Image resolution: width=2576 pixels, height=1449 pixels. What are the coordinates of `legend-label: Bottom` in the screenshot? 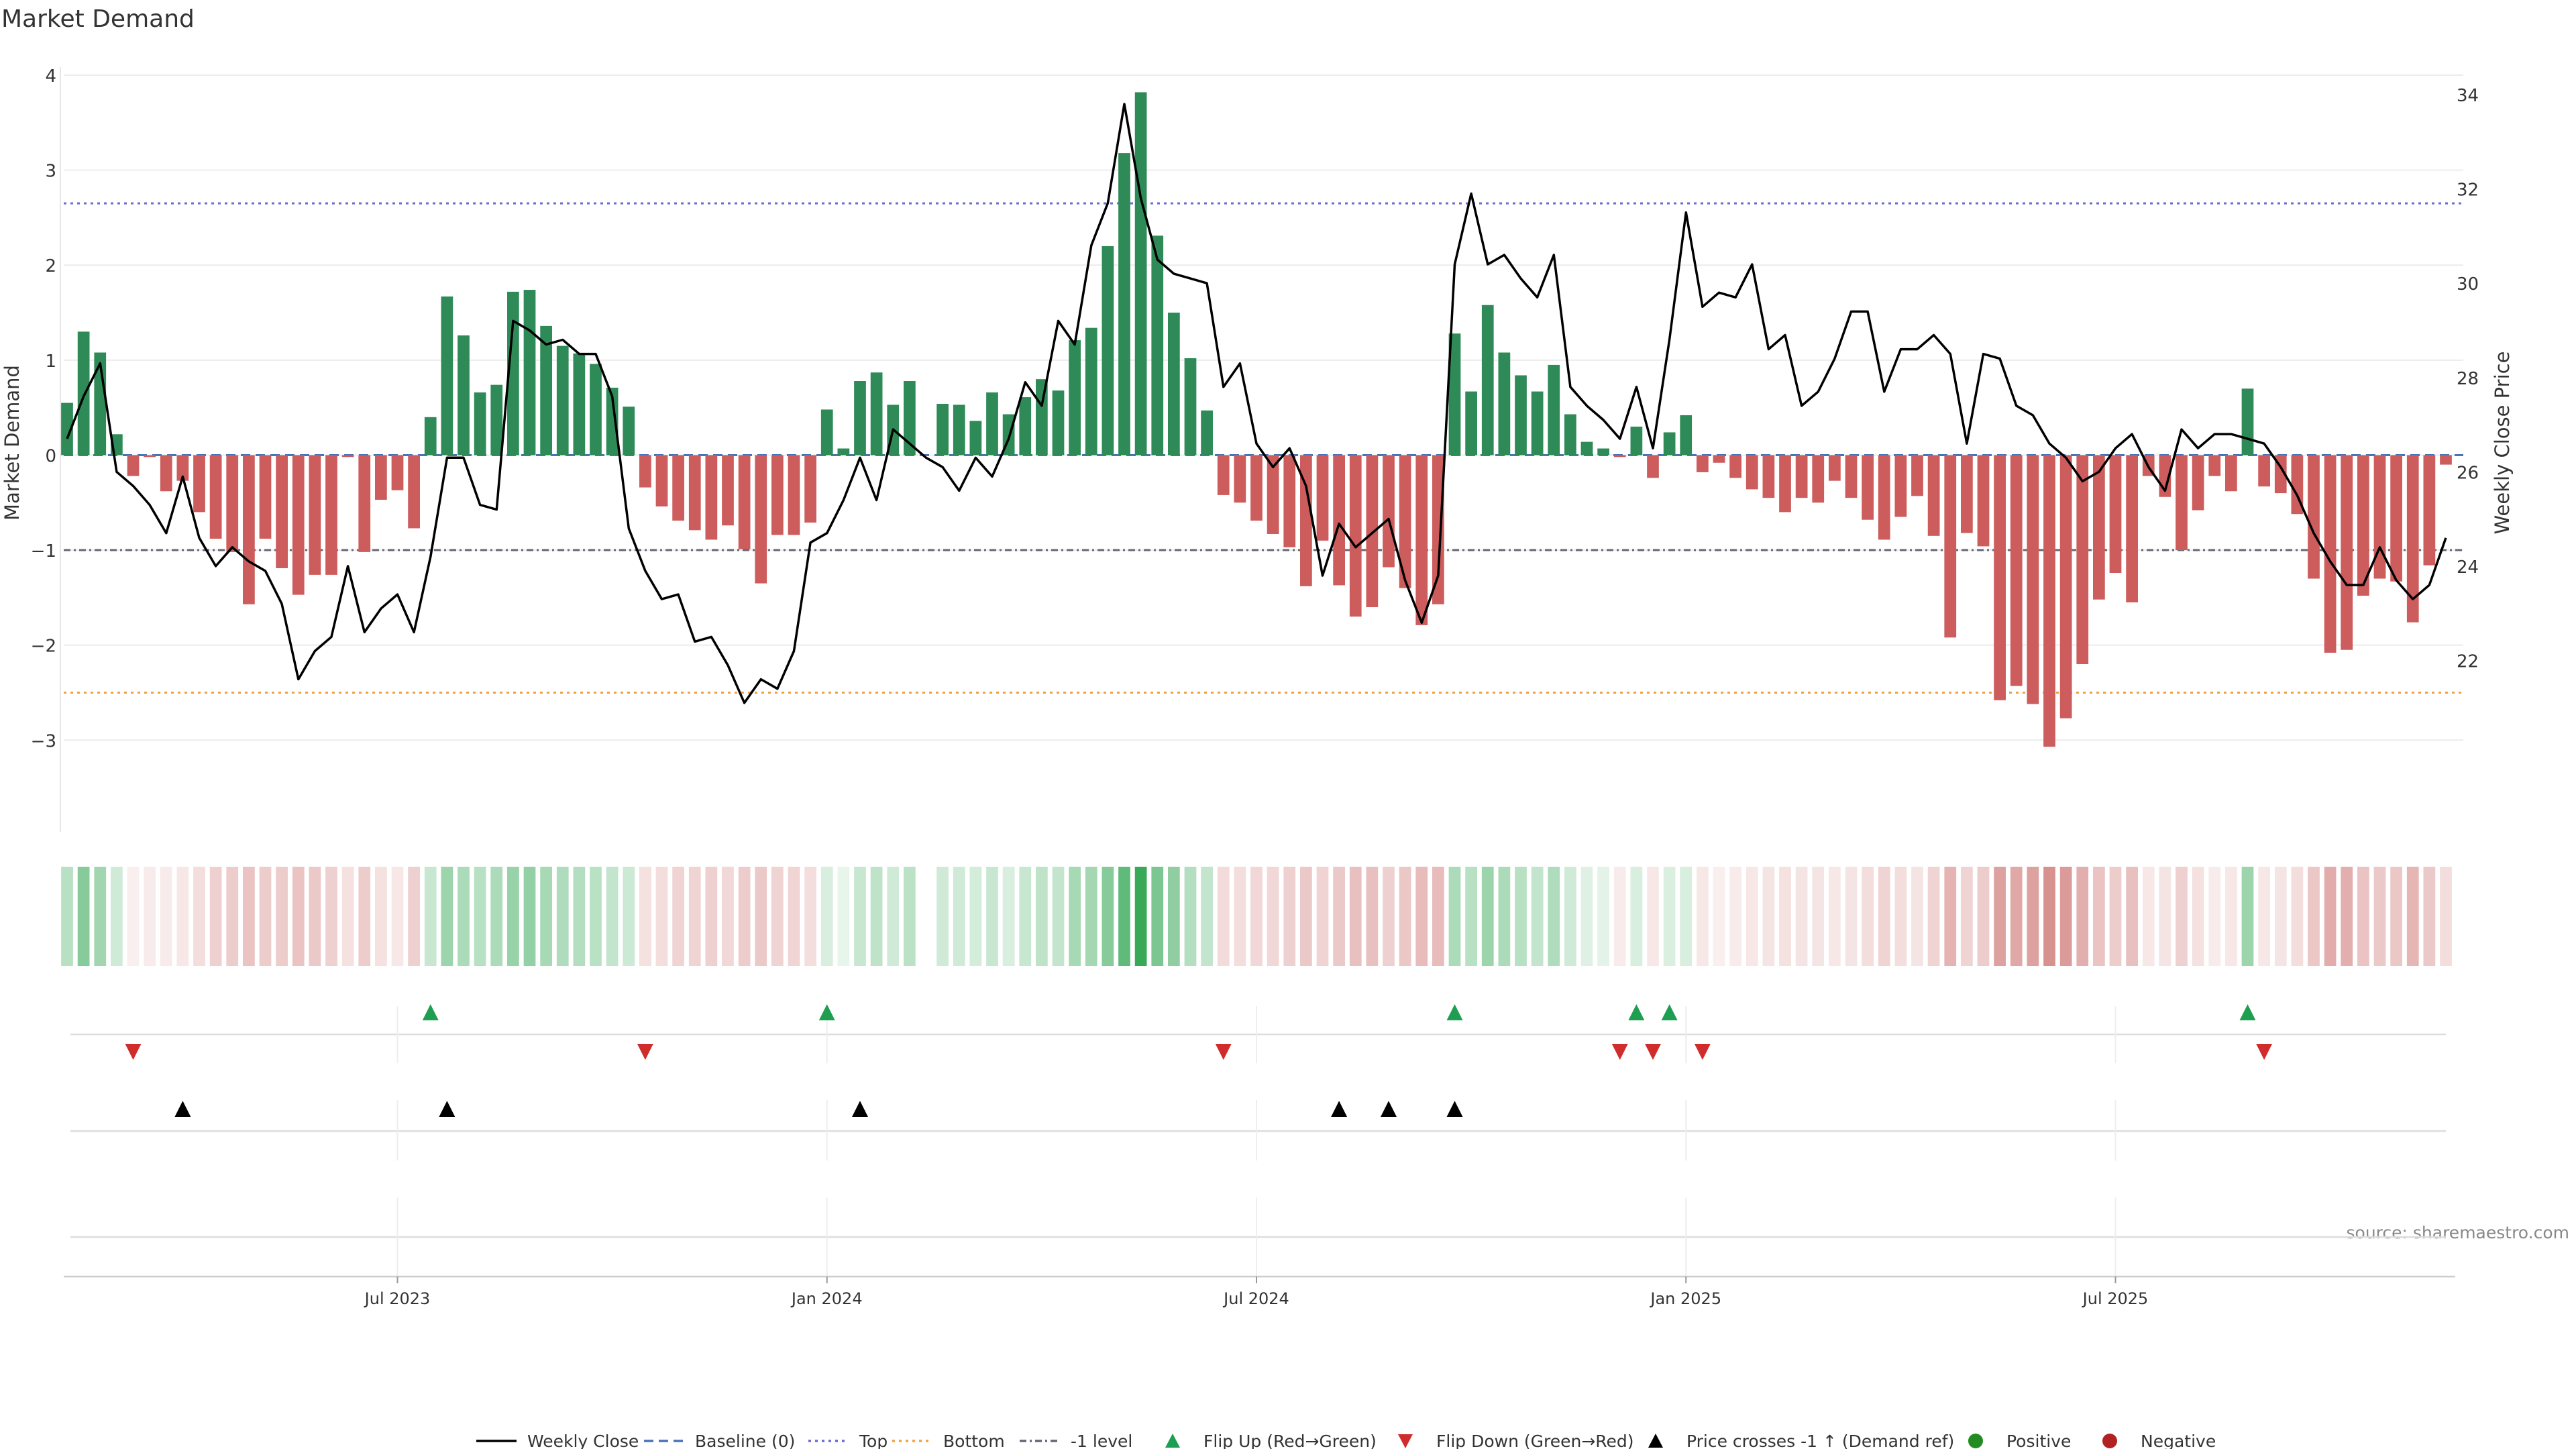 It's located at (974, 1440).